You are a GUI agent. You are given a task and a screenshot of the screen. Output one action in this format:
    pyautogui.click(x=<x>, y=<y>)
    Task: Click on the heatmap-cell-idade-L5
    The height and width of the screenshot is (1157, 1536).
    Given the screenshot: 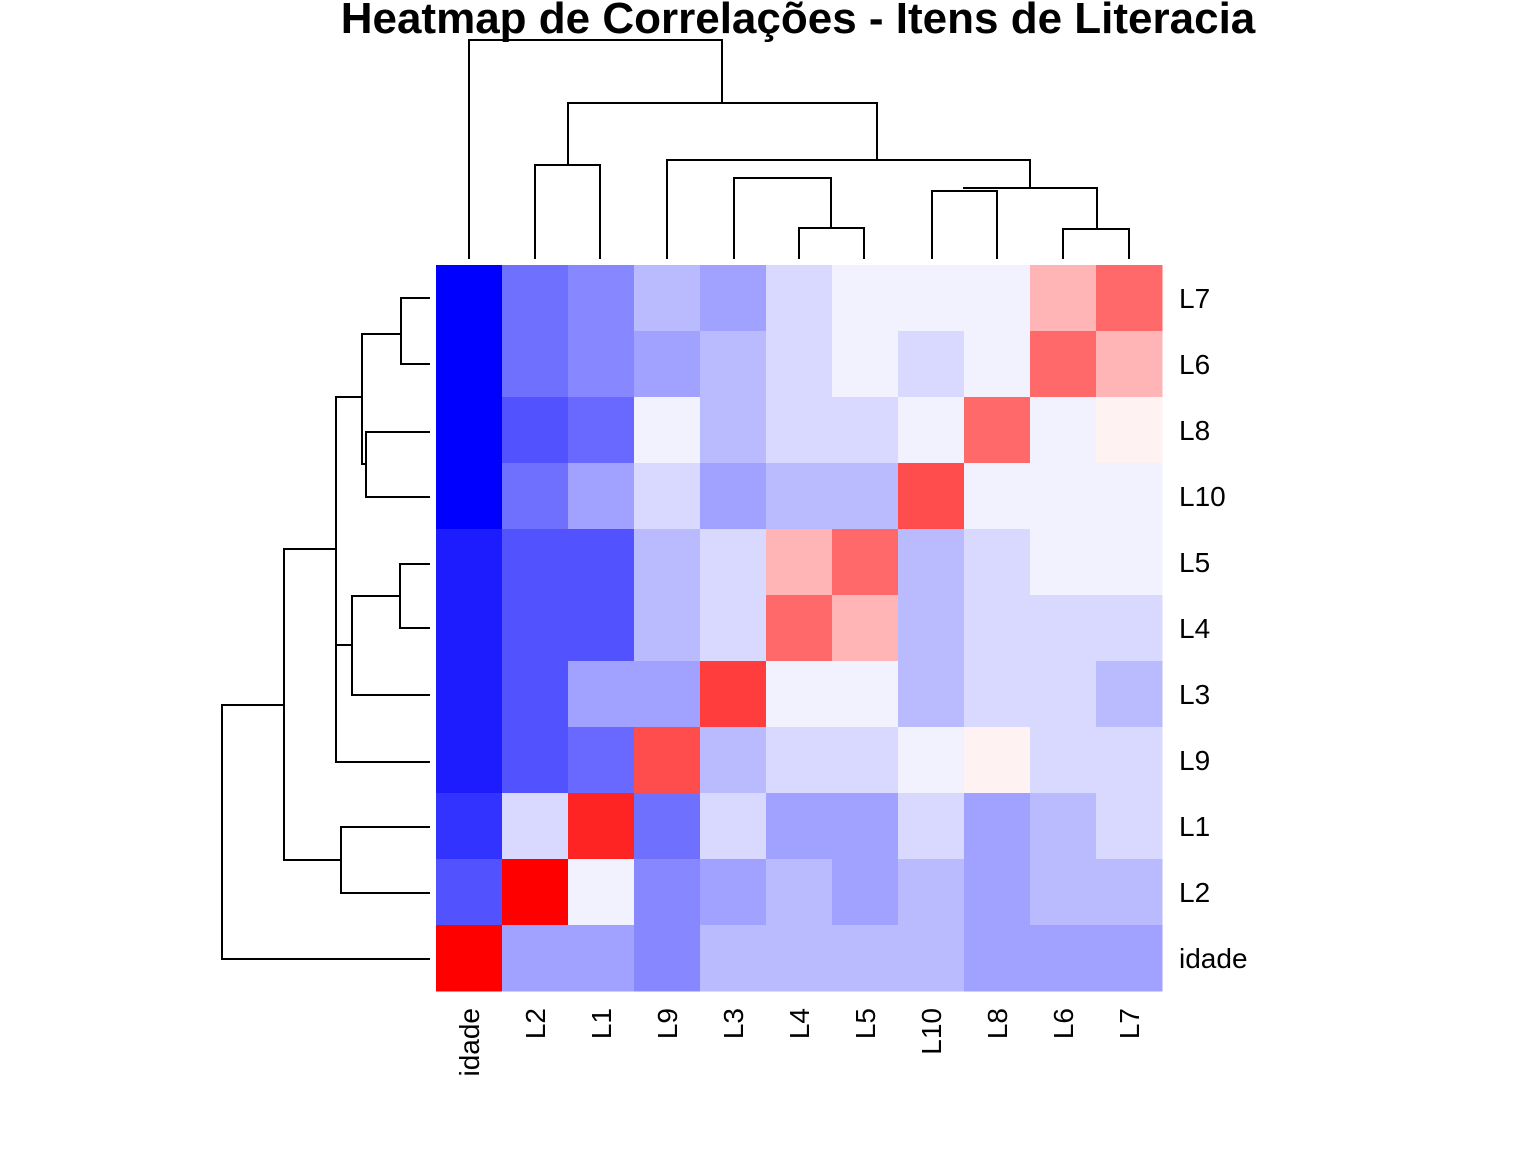 What is the action you would take?
    pyautogui.click(x=865, y=958)
    